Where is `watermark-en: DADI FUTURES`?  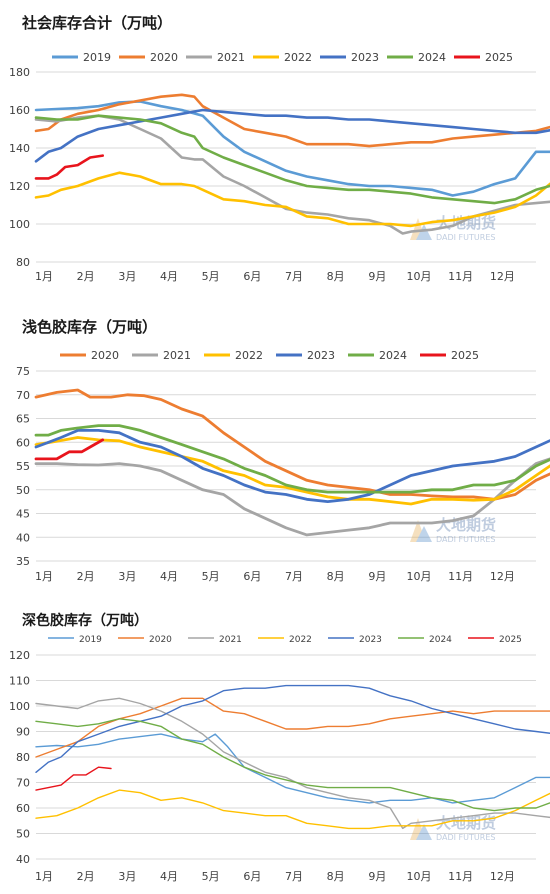
watermark-en: DADI FUTURES is located at coordinates (465, 837).